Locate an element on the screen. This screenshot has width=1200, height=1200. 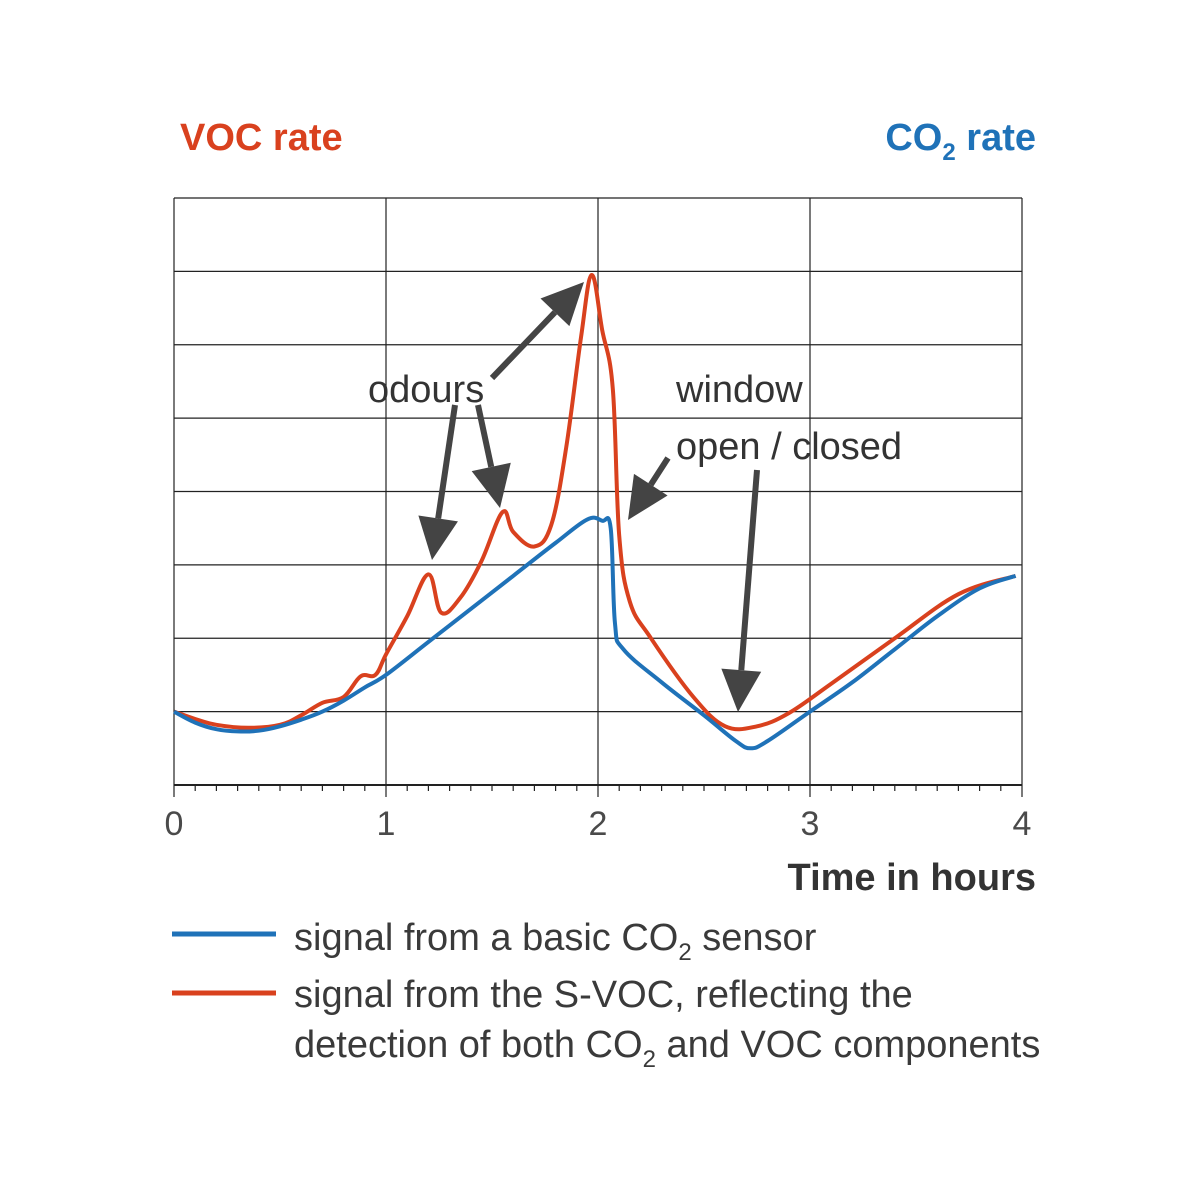
legend-entry: detection of both CO2 and VOC components is located at coordinates (667, 1048).